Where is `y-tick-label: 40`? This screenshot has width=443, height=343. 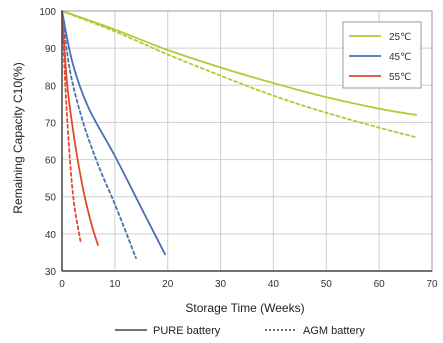
y-tick-label: 40 is located at coordinates (51, 235).